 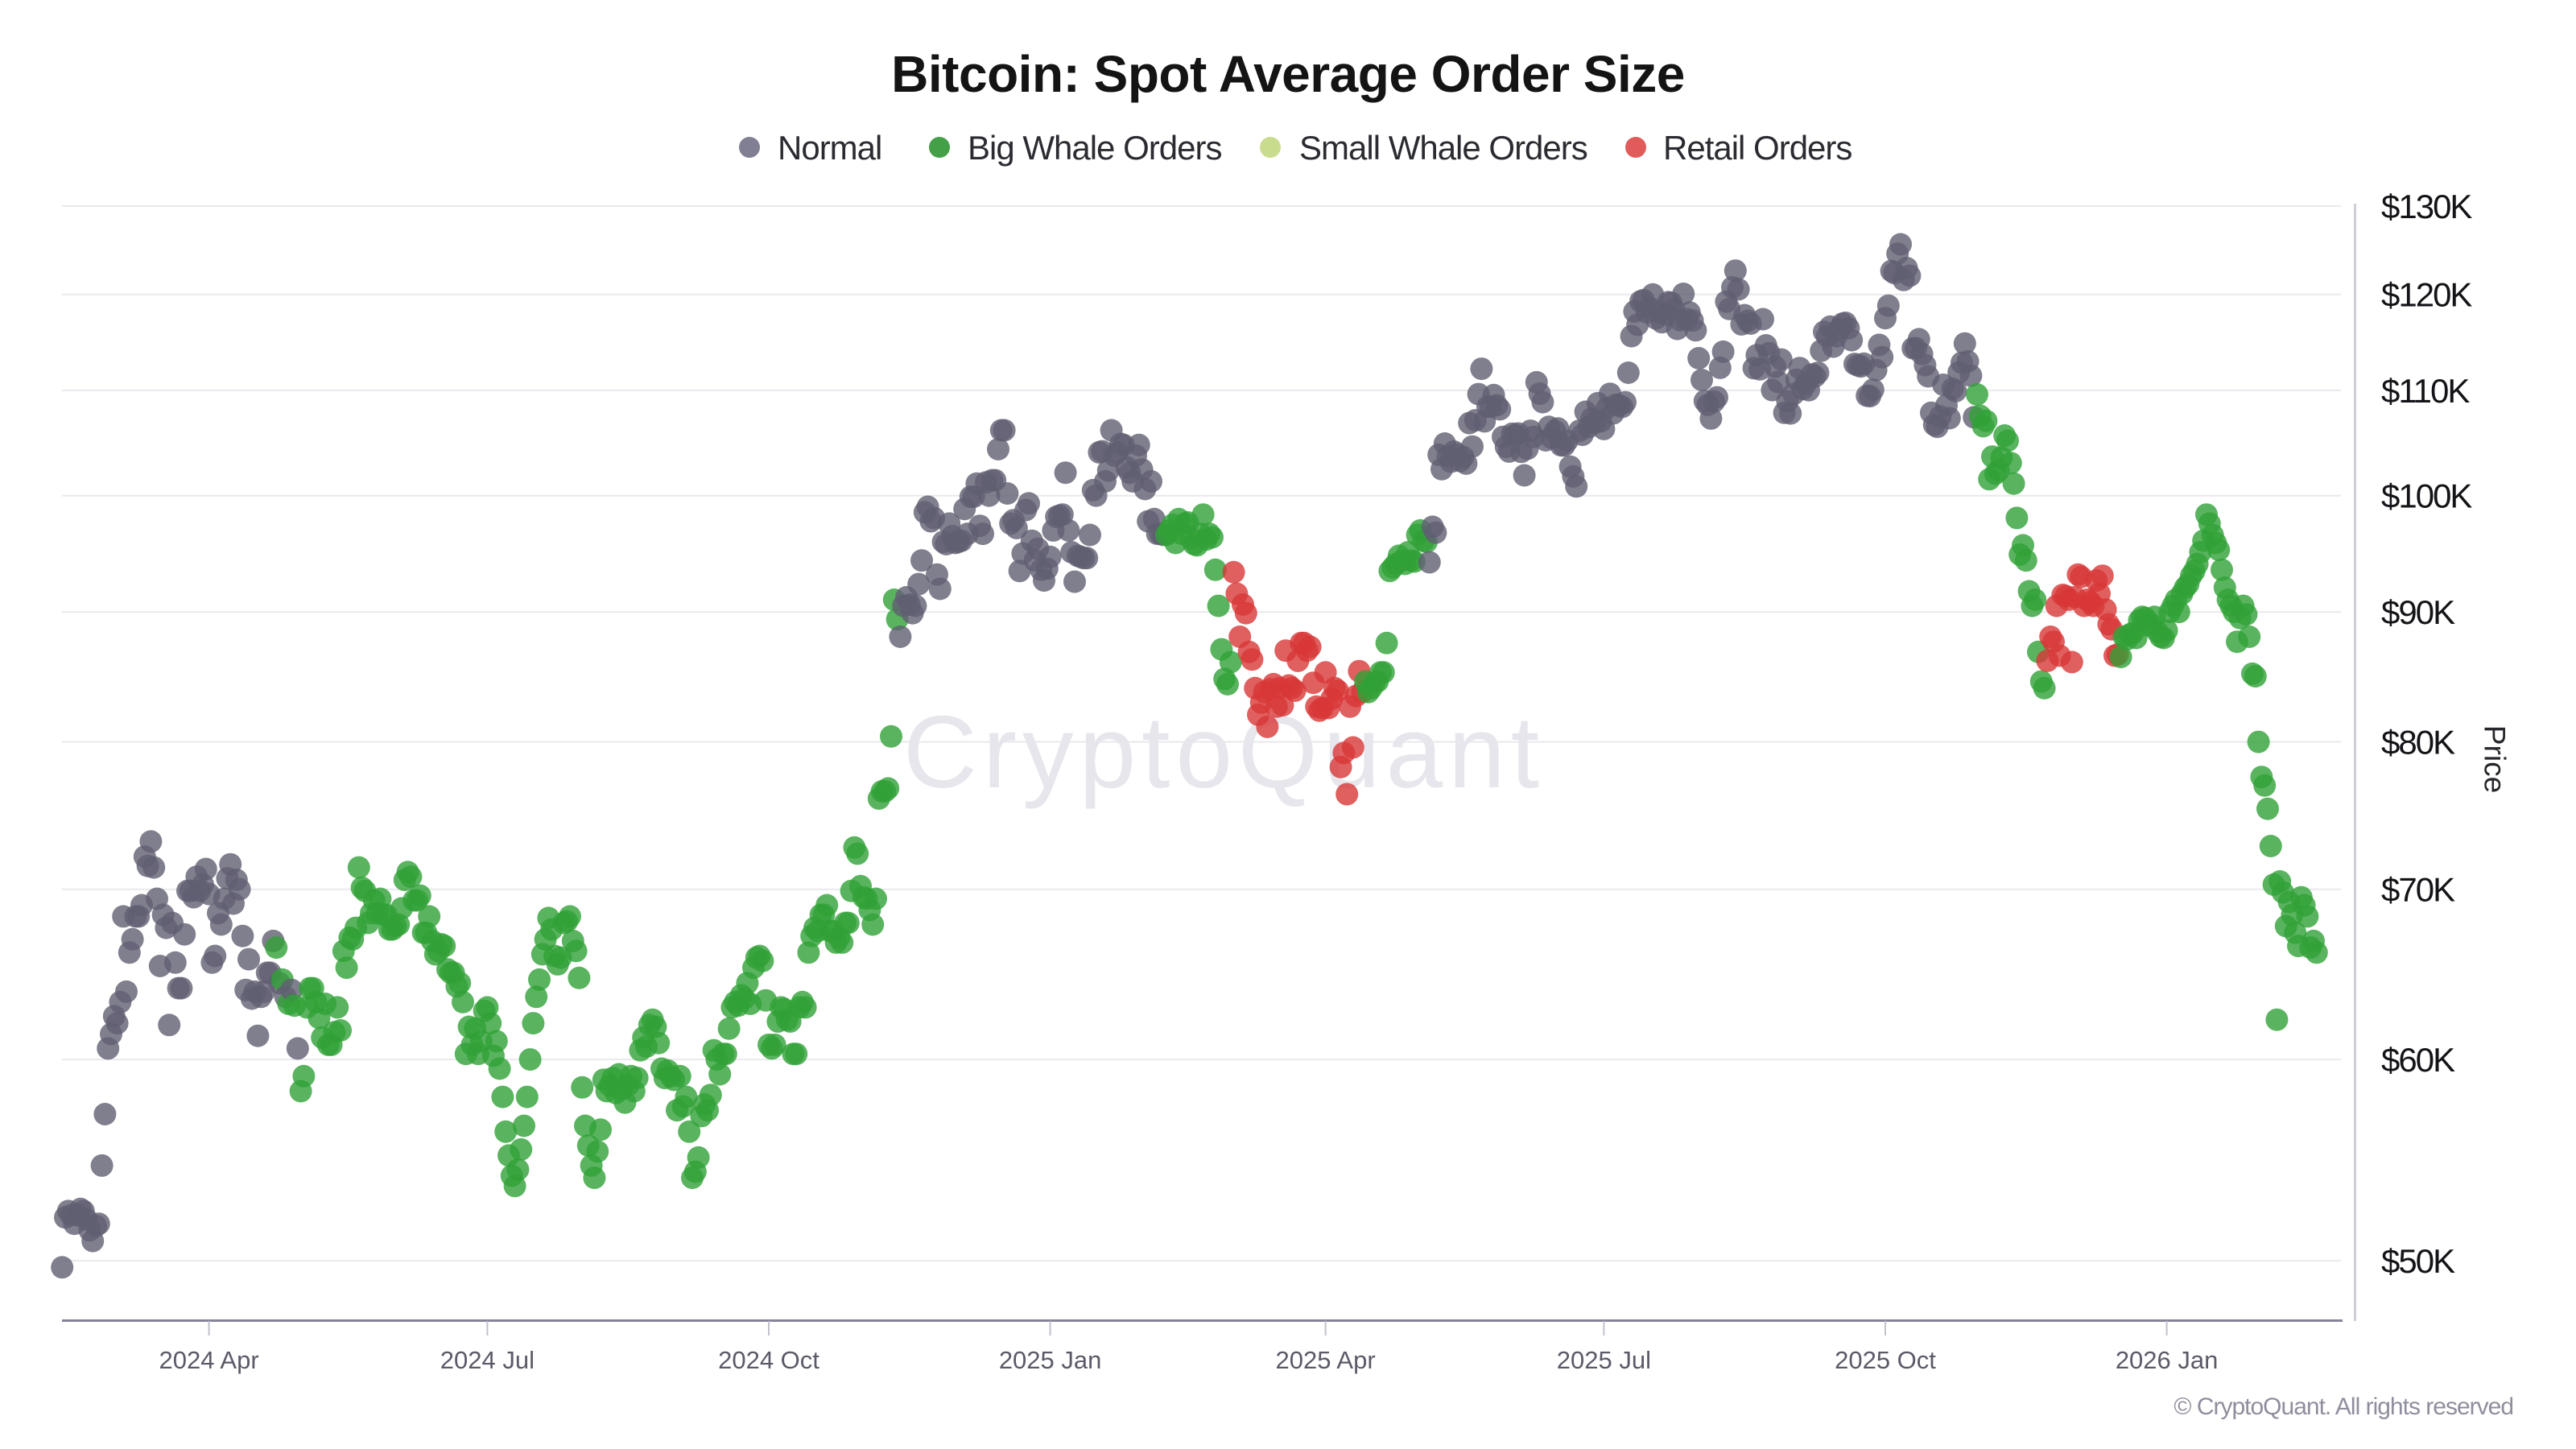 I want to click on svg-text: $80K, so click(x=2418, y=743).